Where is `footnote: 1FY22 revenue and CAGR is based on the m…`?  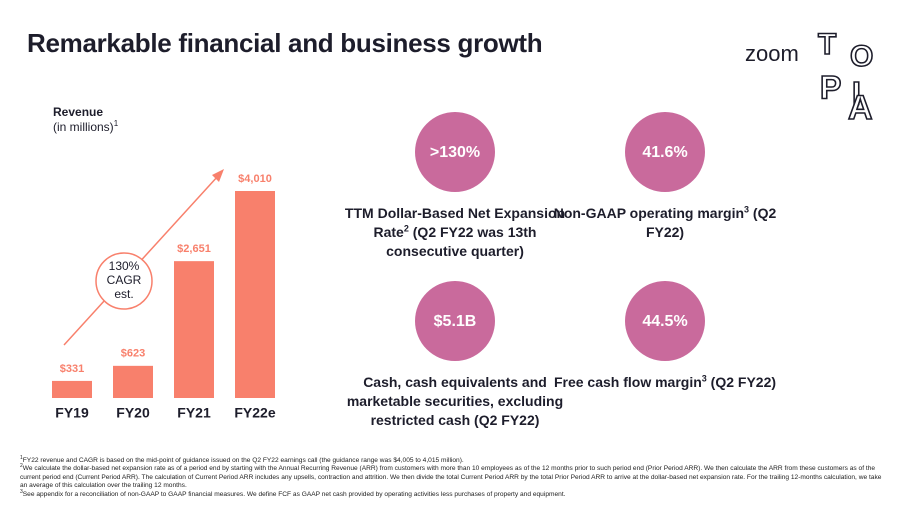
footnote: 1FY22 revenue and CAGR is based on the m… is located at coordinates (455, 459).